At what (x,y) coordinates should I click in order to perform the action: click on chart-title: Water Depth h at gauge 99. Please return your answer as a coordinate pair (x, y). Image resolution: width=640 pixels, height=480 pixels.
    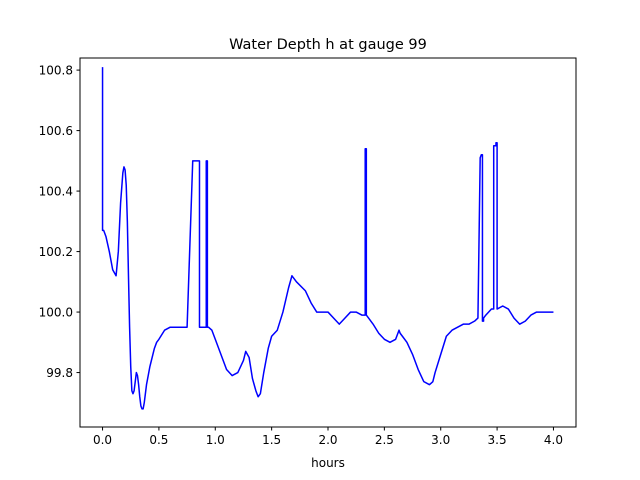
    Looking at the image, I should click on (328, 45).